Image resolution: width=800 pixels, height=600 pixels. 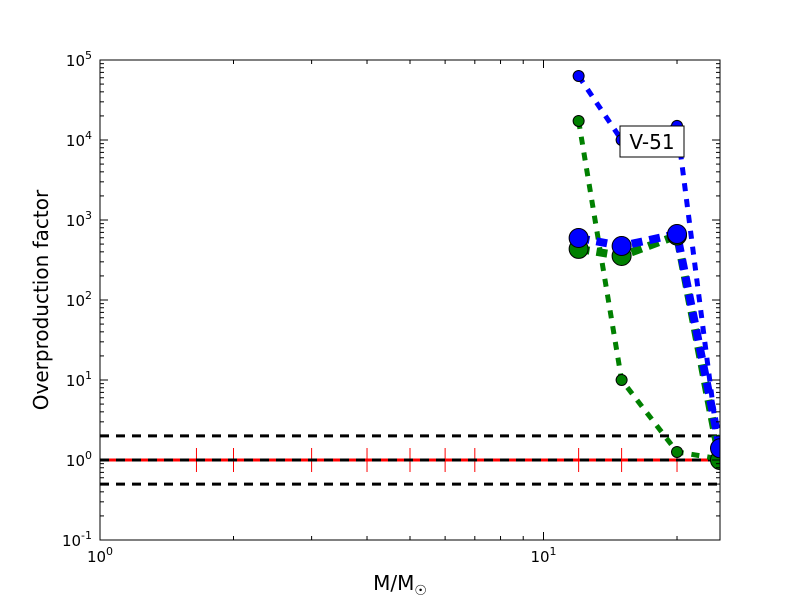 I want to click on y-tick-label: 10⁵, so click(x=79, y=59).